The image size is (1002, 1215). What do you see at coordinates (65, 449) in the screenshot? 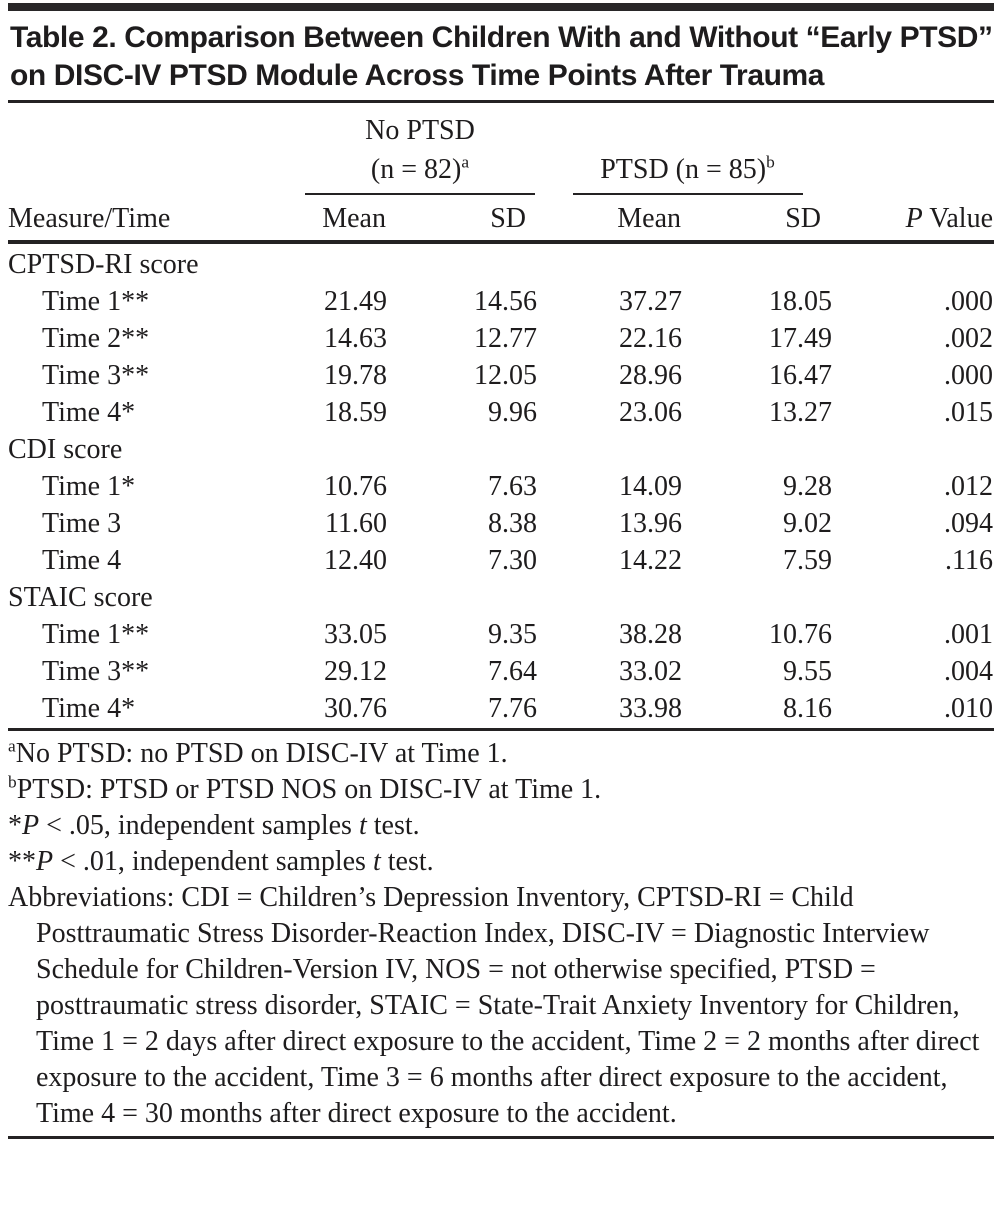
I see `section-label: CDI score` at bounding box center [65, 449].